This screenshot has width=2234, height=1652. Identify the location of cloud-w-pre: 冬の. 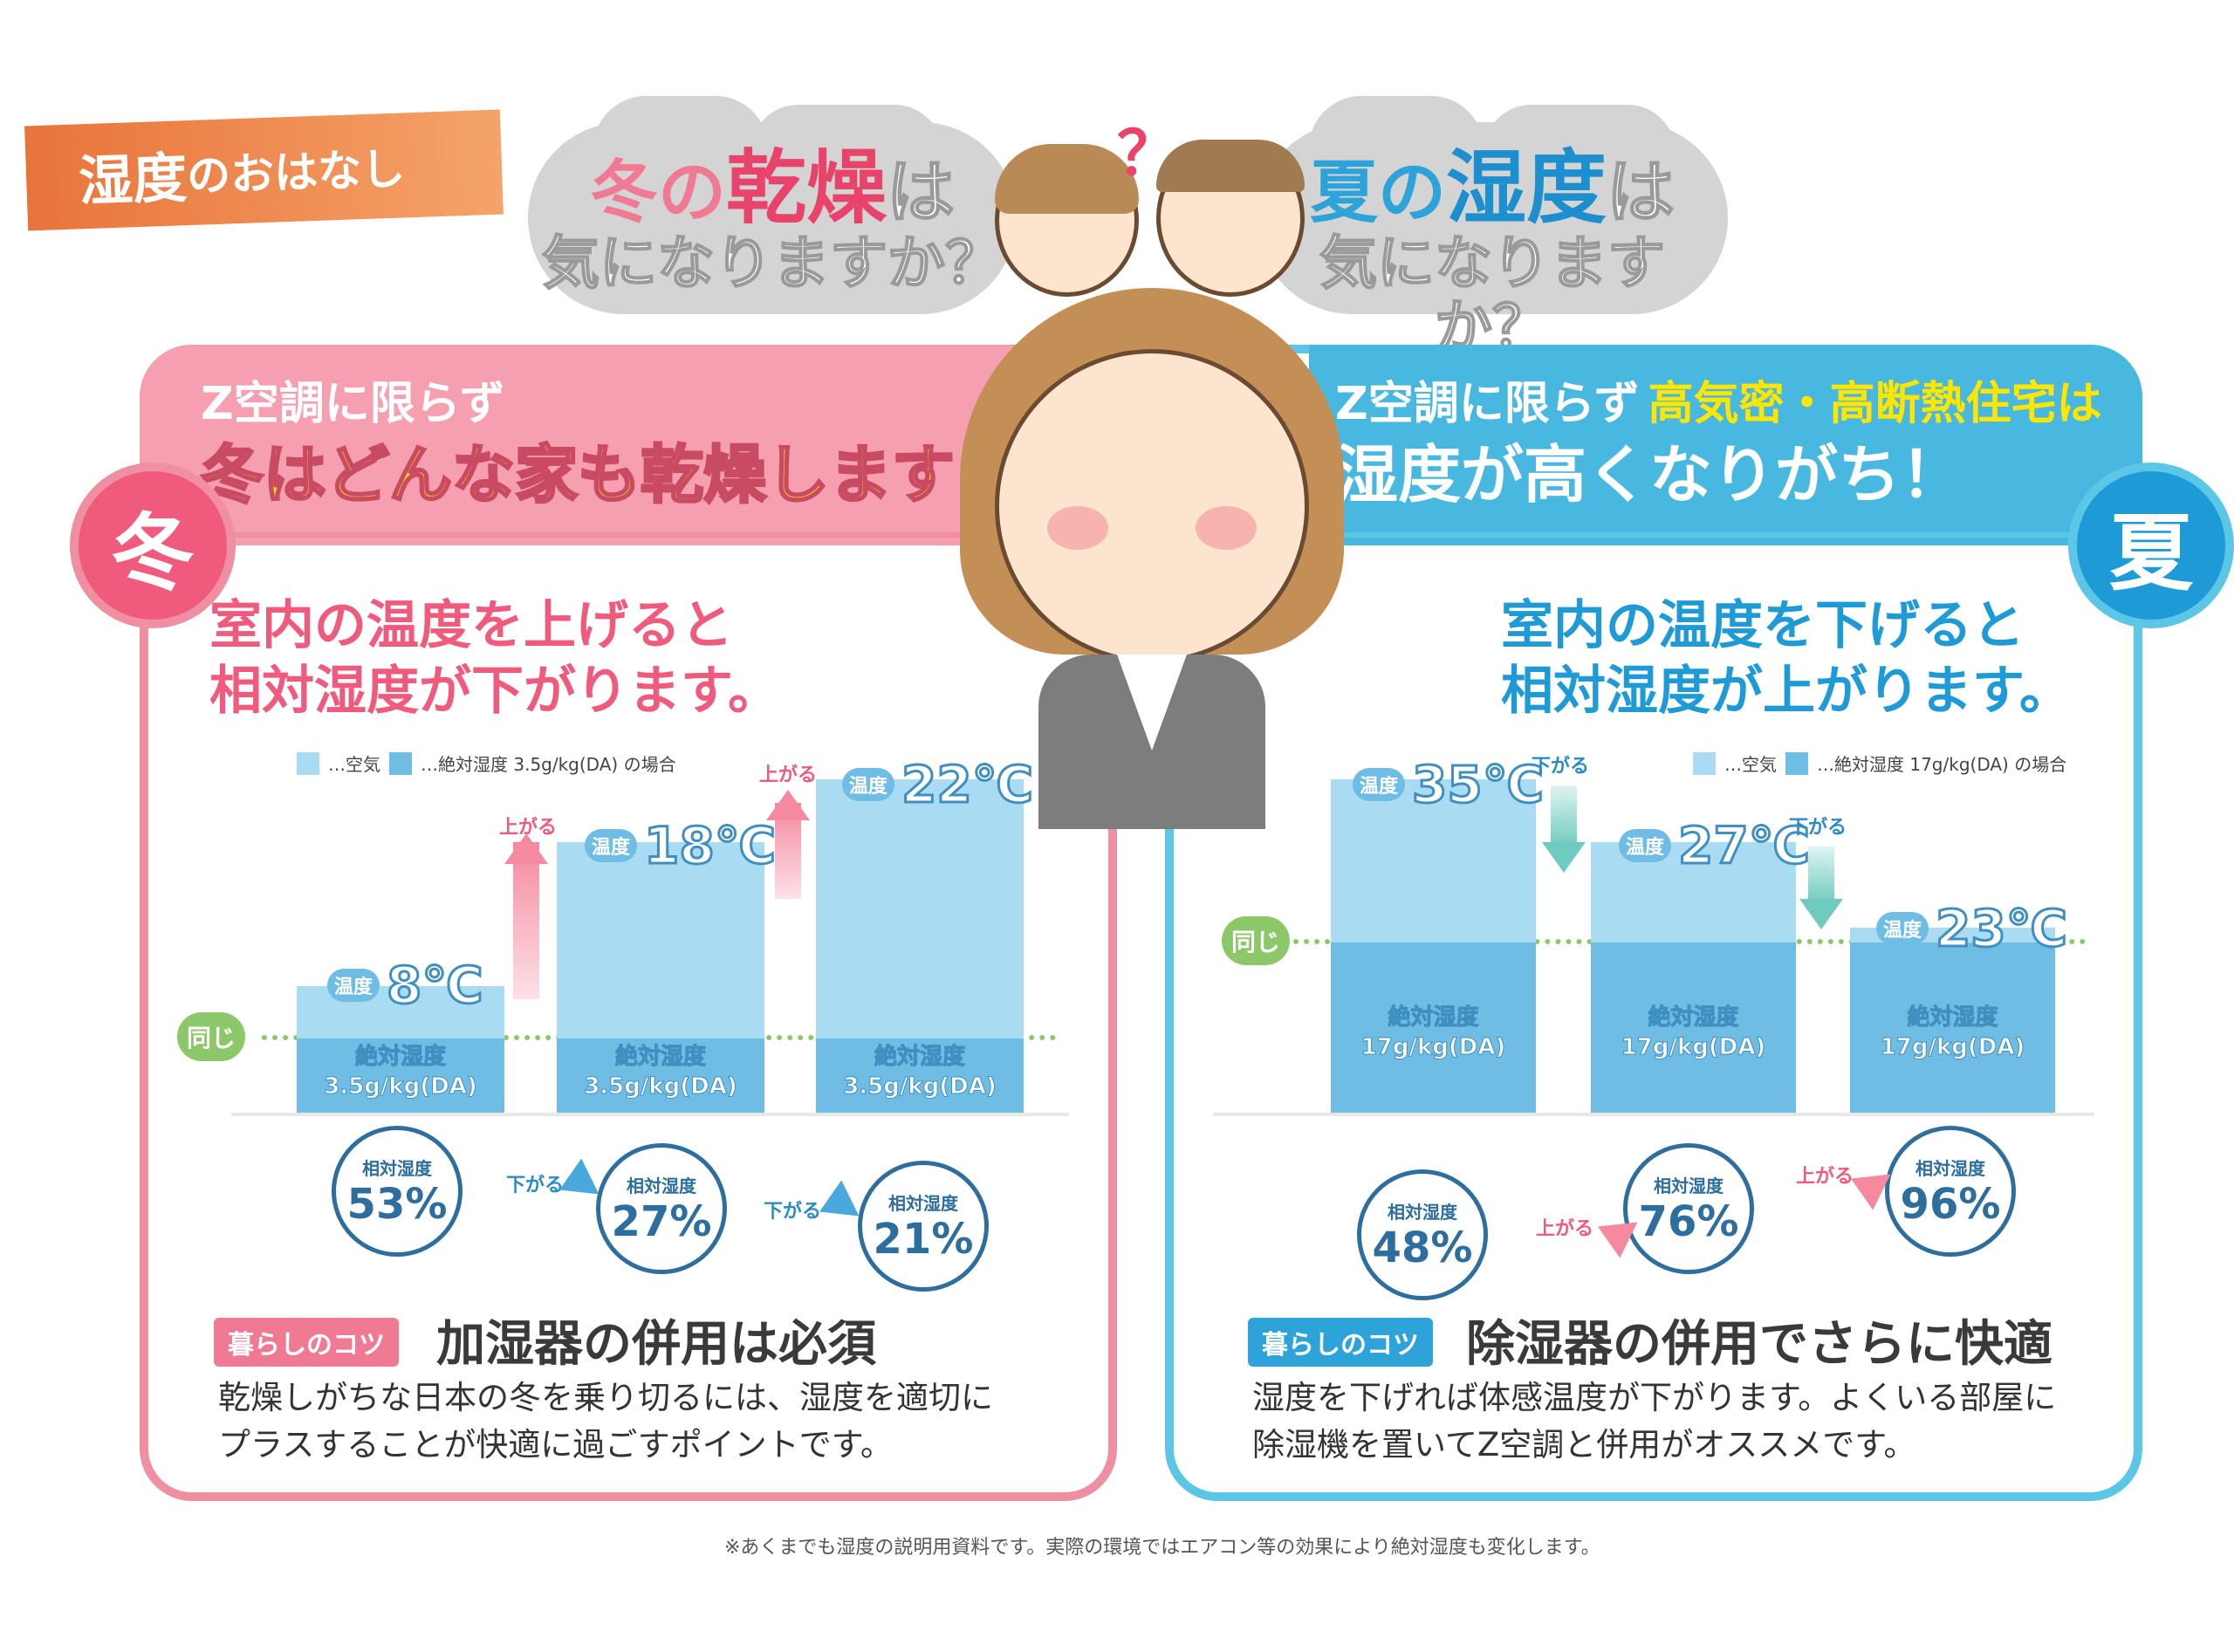
(657, 193).